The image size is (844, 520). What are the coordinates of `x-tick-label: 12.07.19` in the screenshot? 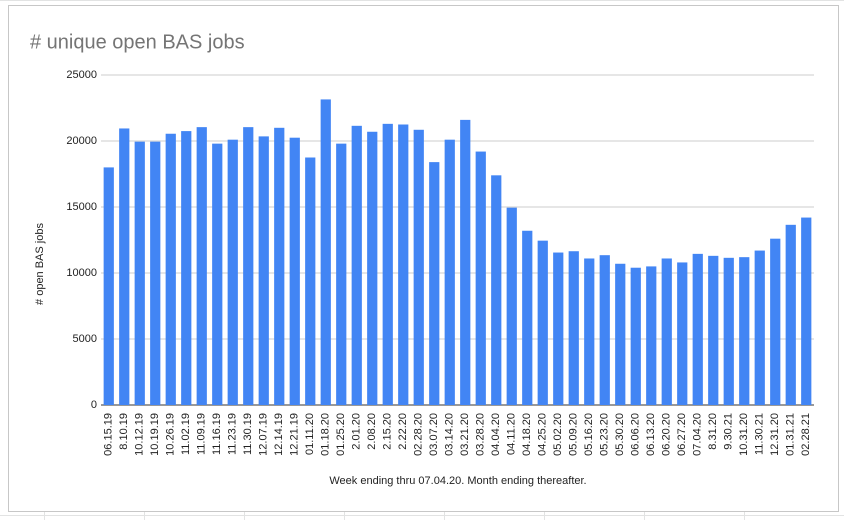 It's located at (264, 434).